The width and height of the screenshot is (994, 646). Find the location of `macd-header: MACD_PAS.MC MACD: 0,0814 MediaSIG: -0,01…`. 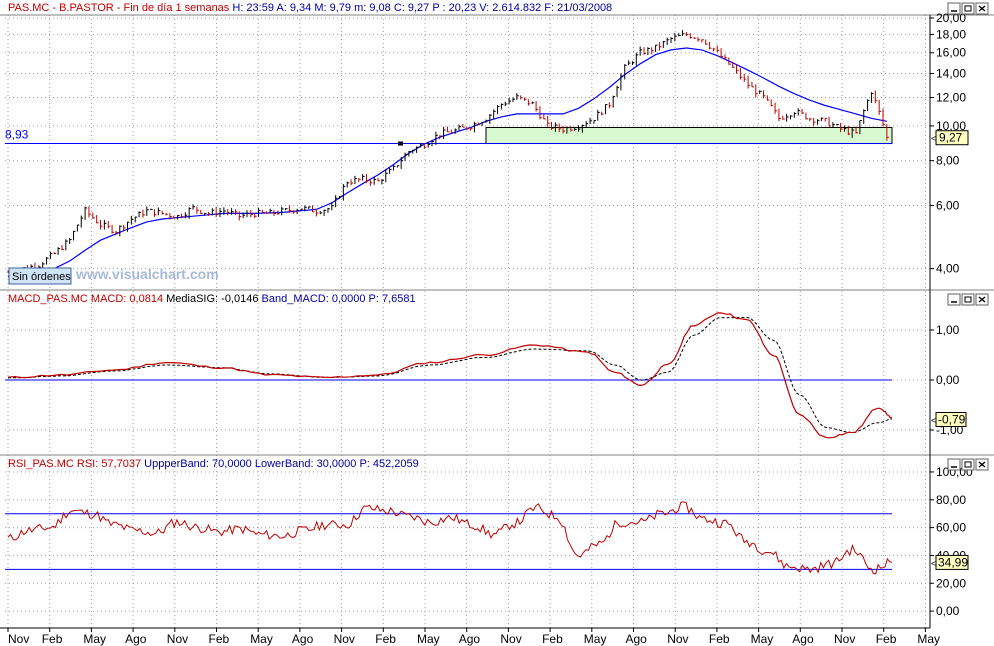

macd-header: MACD_PAS.MC MACD: 0,0814 MediaSIG: -0,01… is located at coordinates (212, 299).